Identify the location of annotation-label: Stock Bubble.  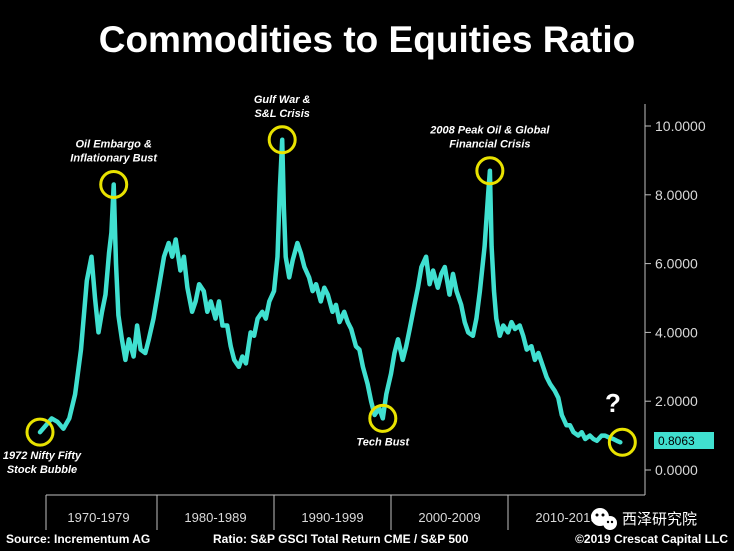
(42, 470).